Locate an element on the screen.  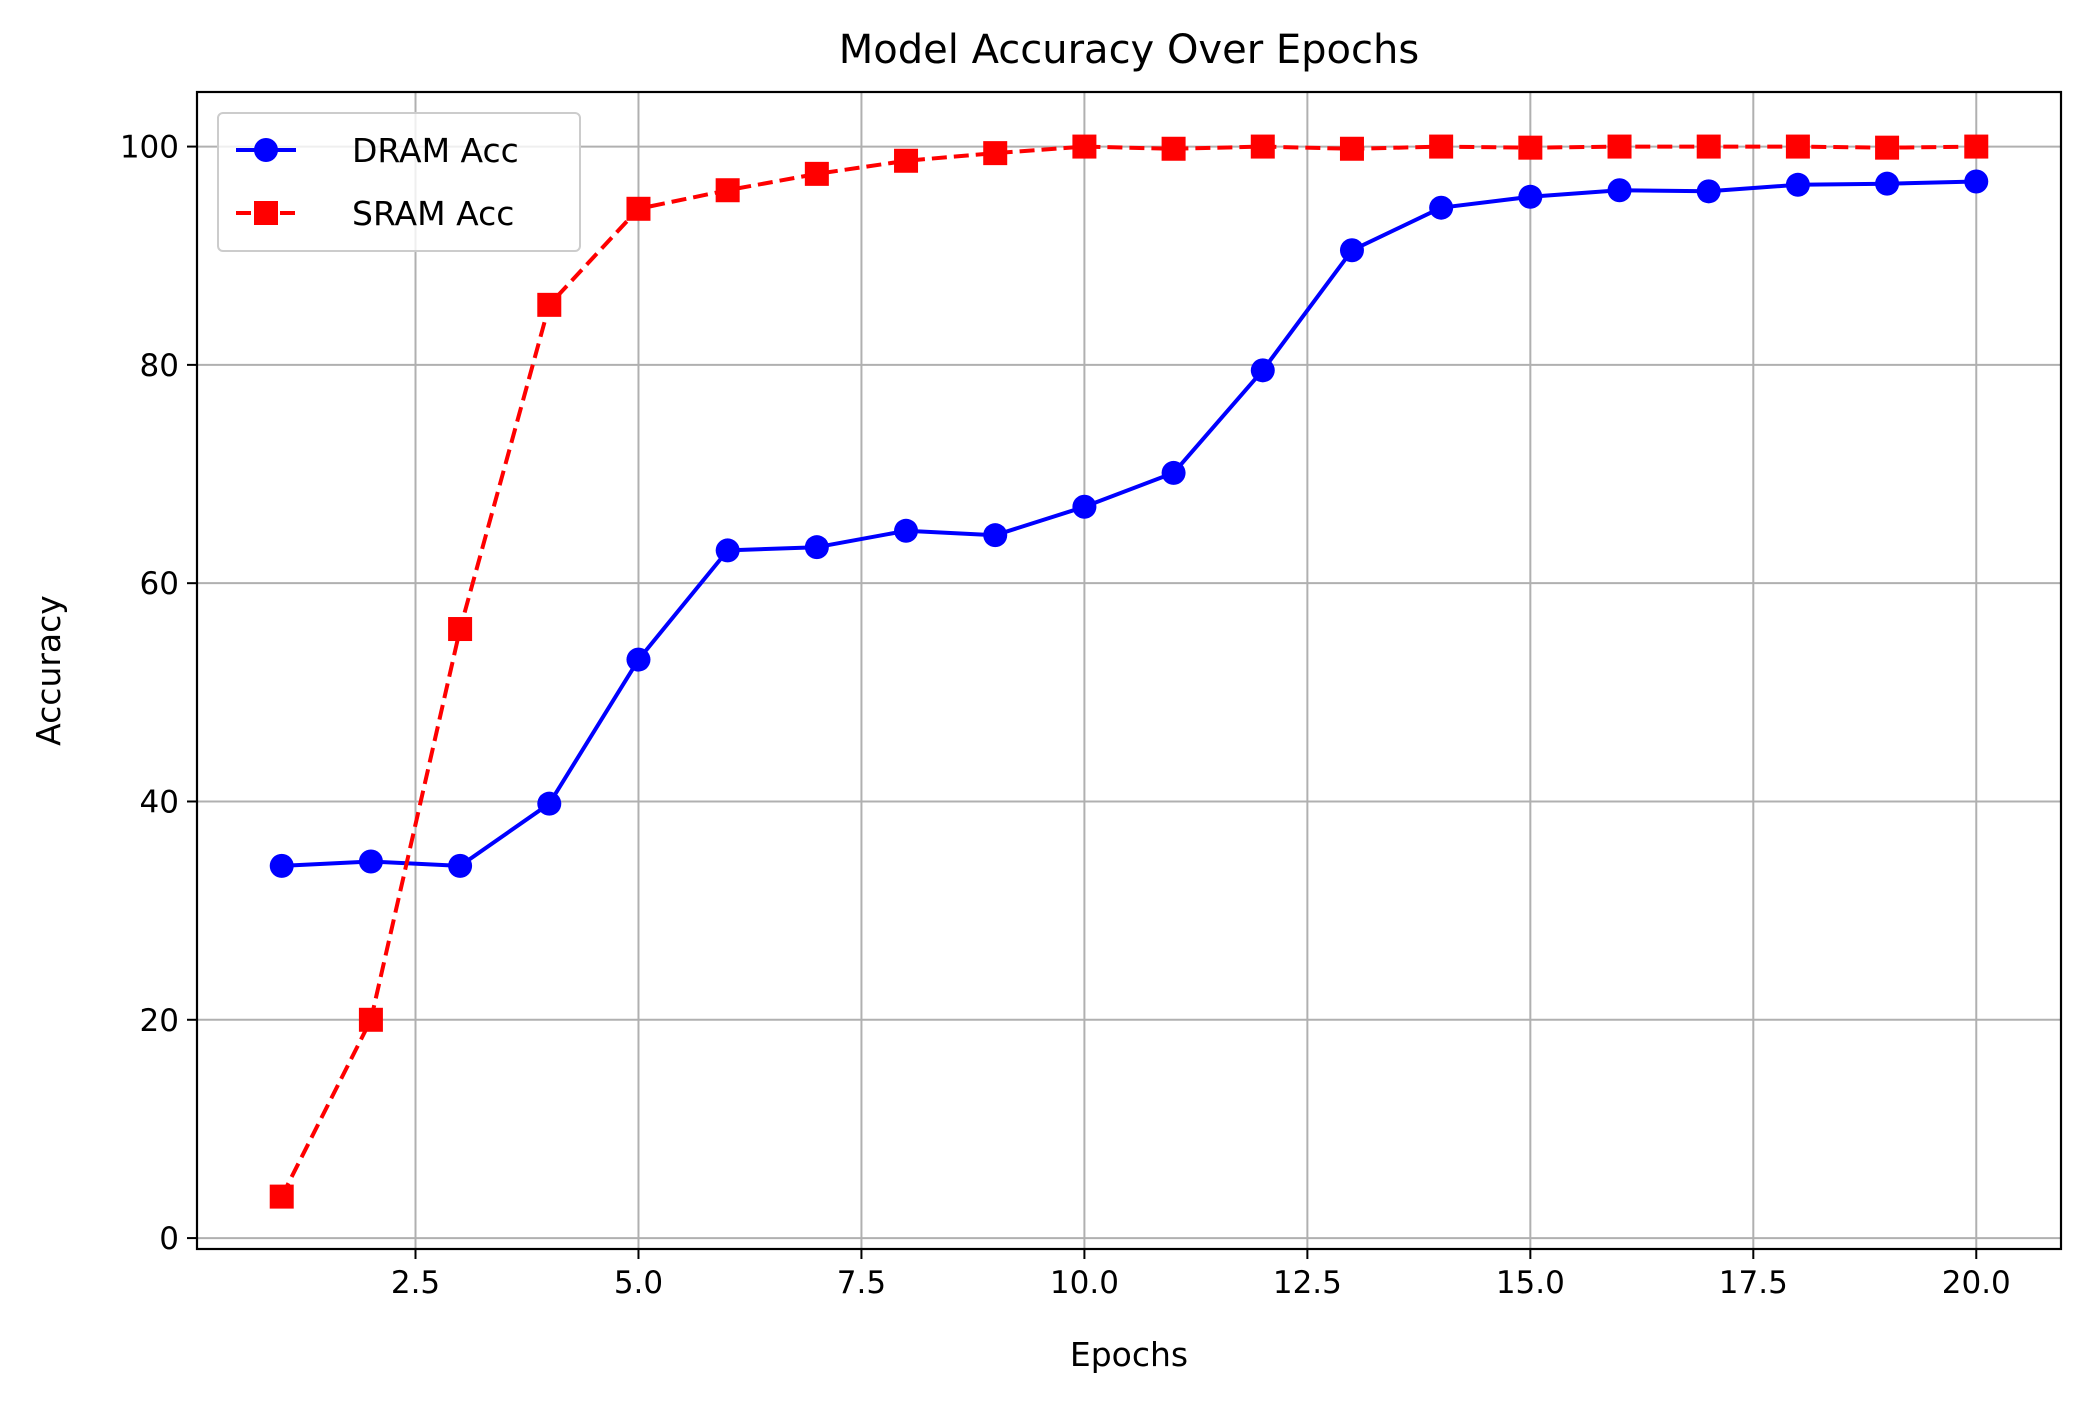
legend-label-0: DRAM Acc is located at coordinates (435, 150).